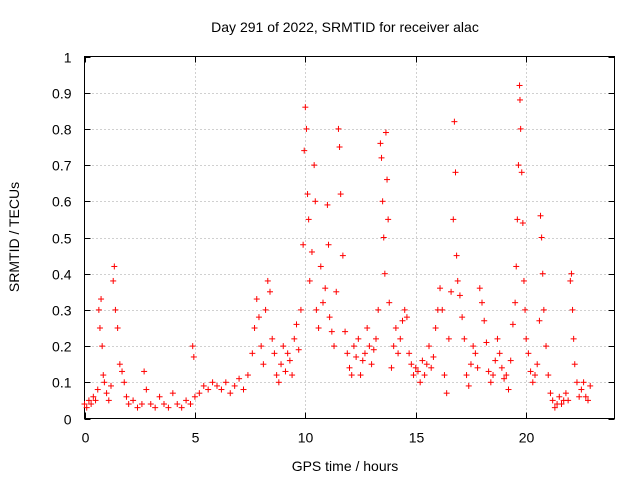 The width and height of the screenshot is (640, 480). What do you see at coordinates (417, 438) in the screenshot?
I see `x-tick-label: 15` at bounding box center [417, 438].